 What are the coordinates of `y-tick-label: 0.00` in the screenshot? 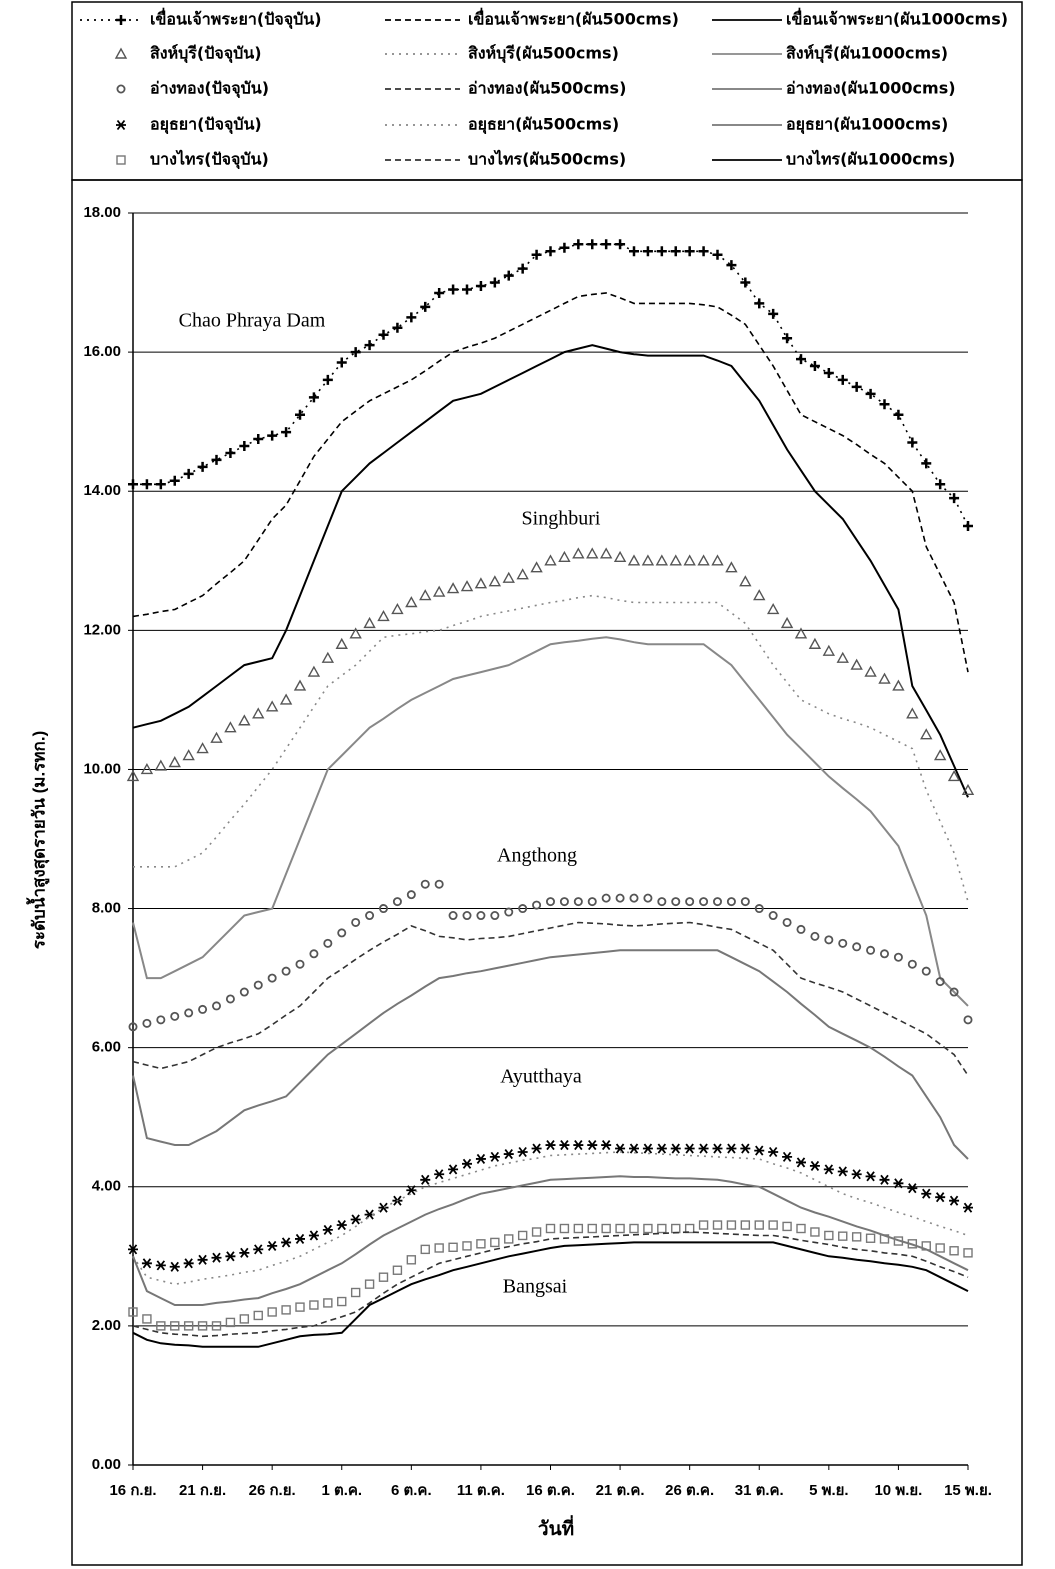 It's located at (106, 1464).